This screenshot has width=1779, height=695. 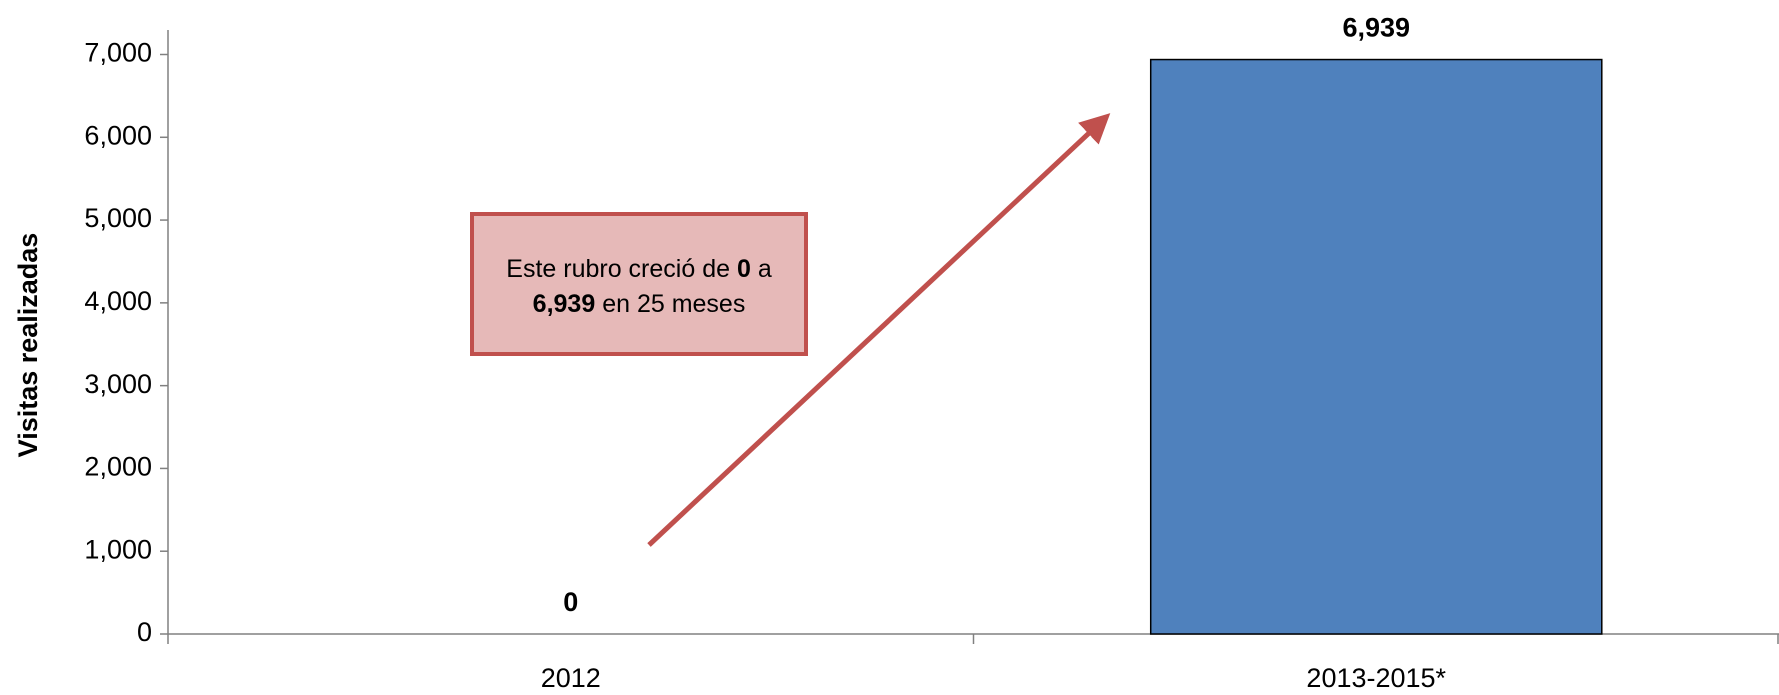 I want to click on annotation-text: en 25 meses, so click(x=673, y=304).